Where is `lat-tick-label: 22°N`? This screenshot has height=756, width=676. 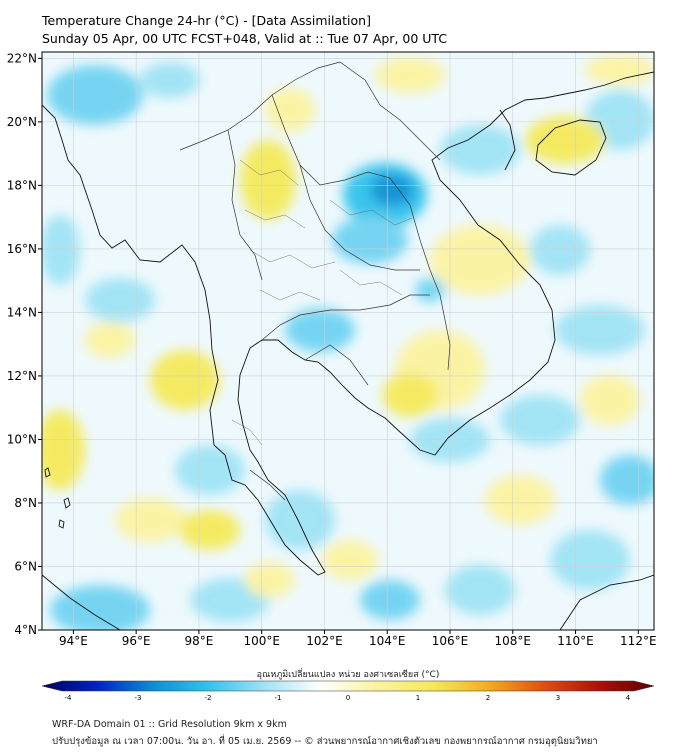 lat-tick-label: 22°N is located at coordinates (22, 58).